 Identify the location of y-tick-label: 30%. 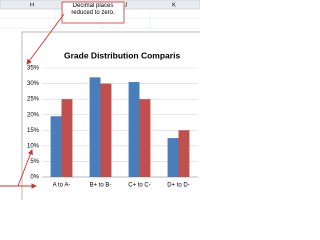
(33, 84).